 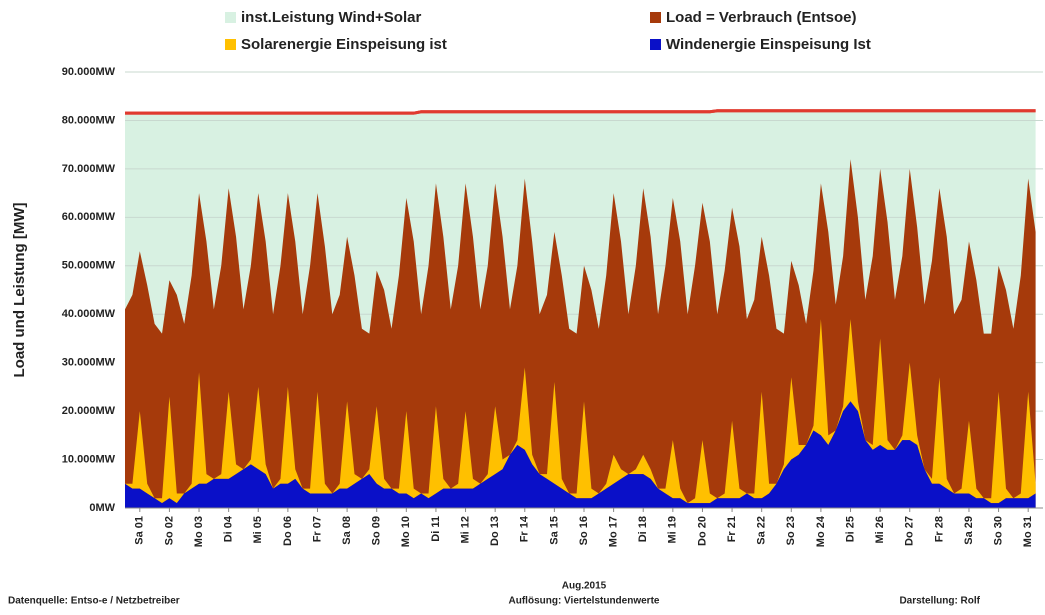 I want to click on legend-label: inst.Leistung Wind+Solar, so click(x=331, y=17).